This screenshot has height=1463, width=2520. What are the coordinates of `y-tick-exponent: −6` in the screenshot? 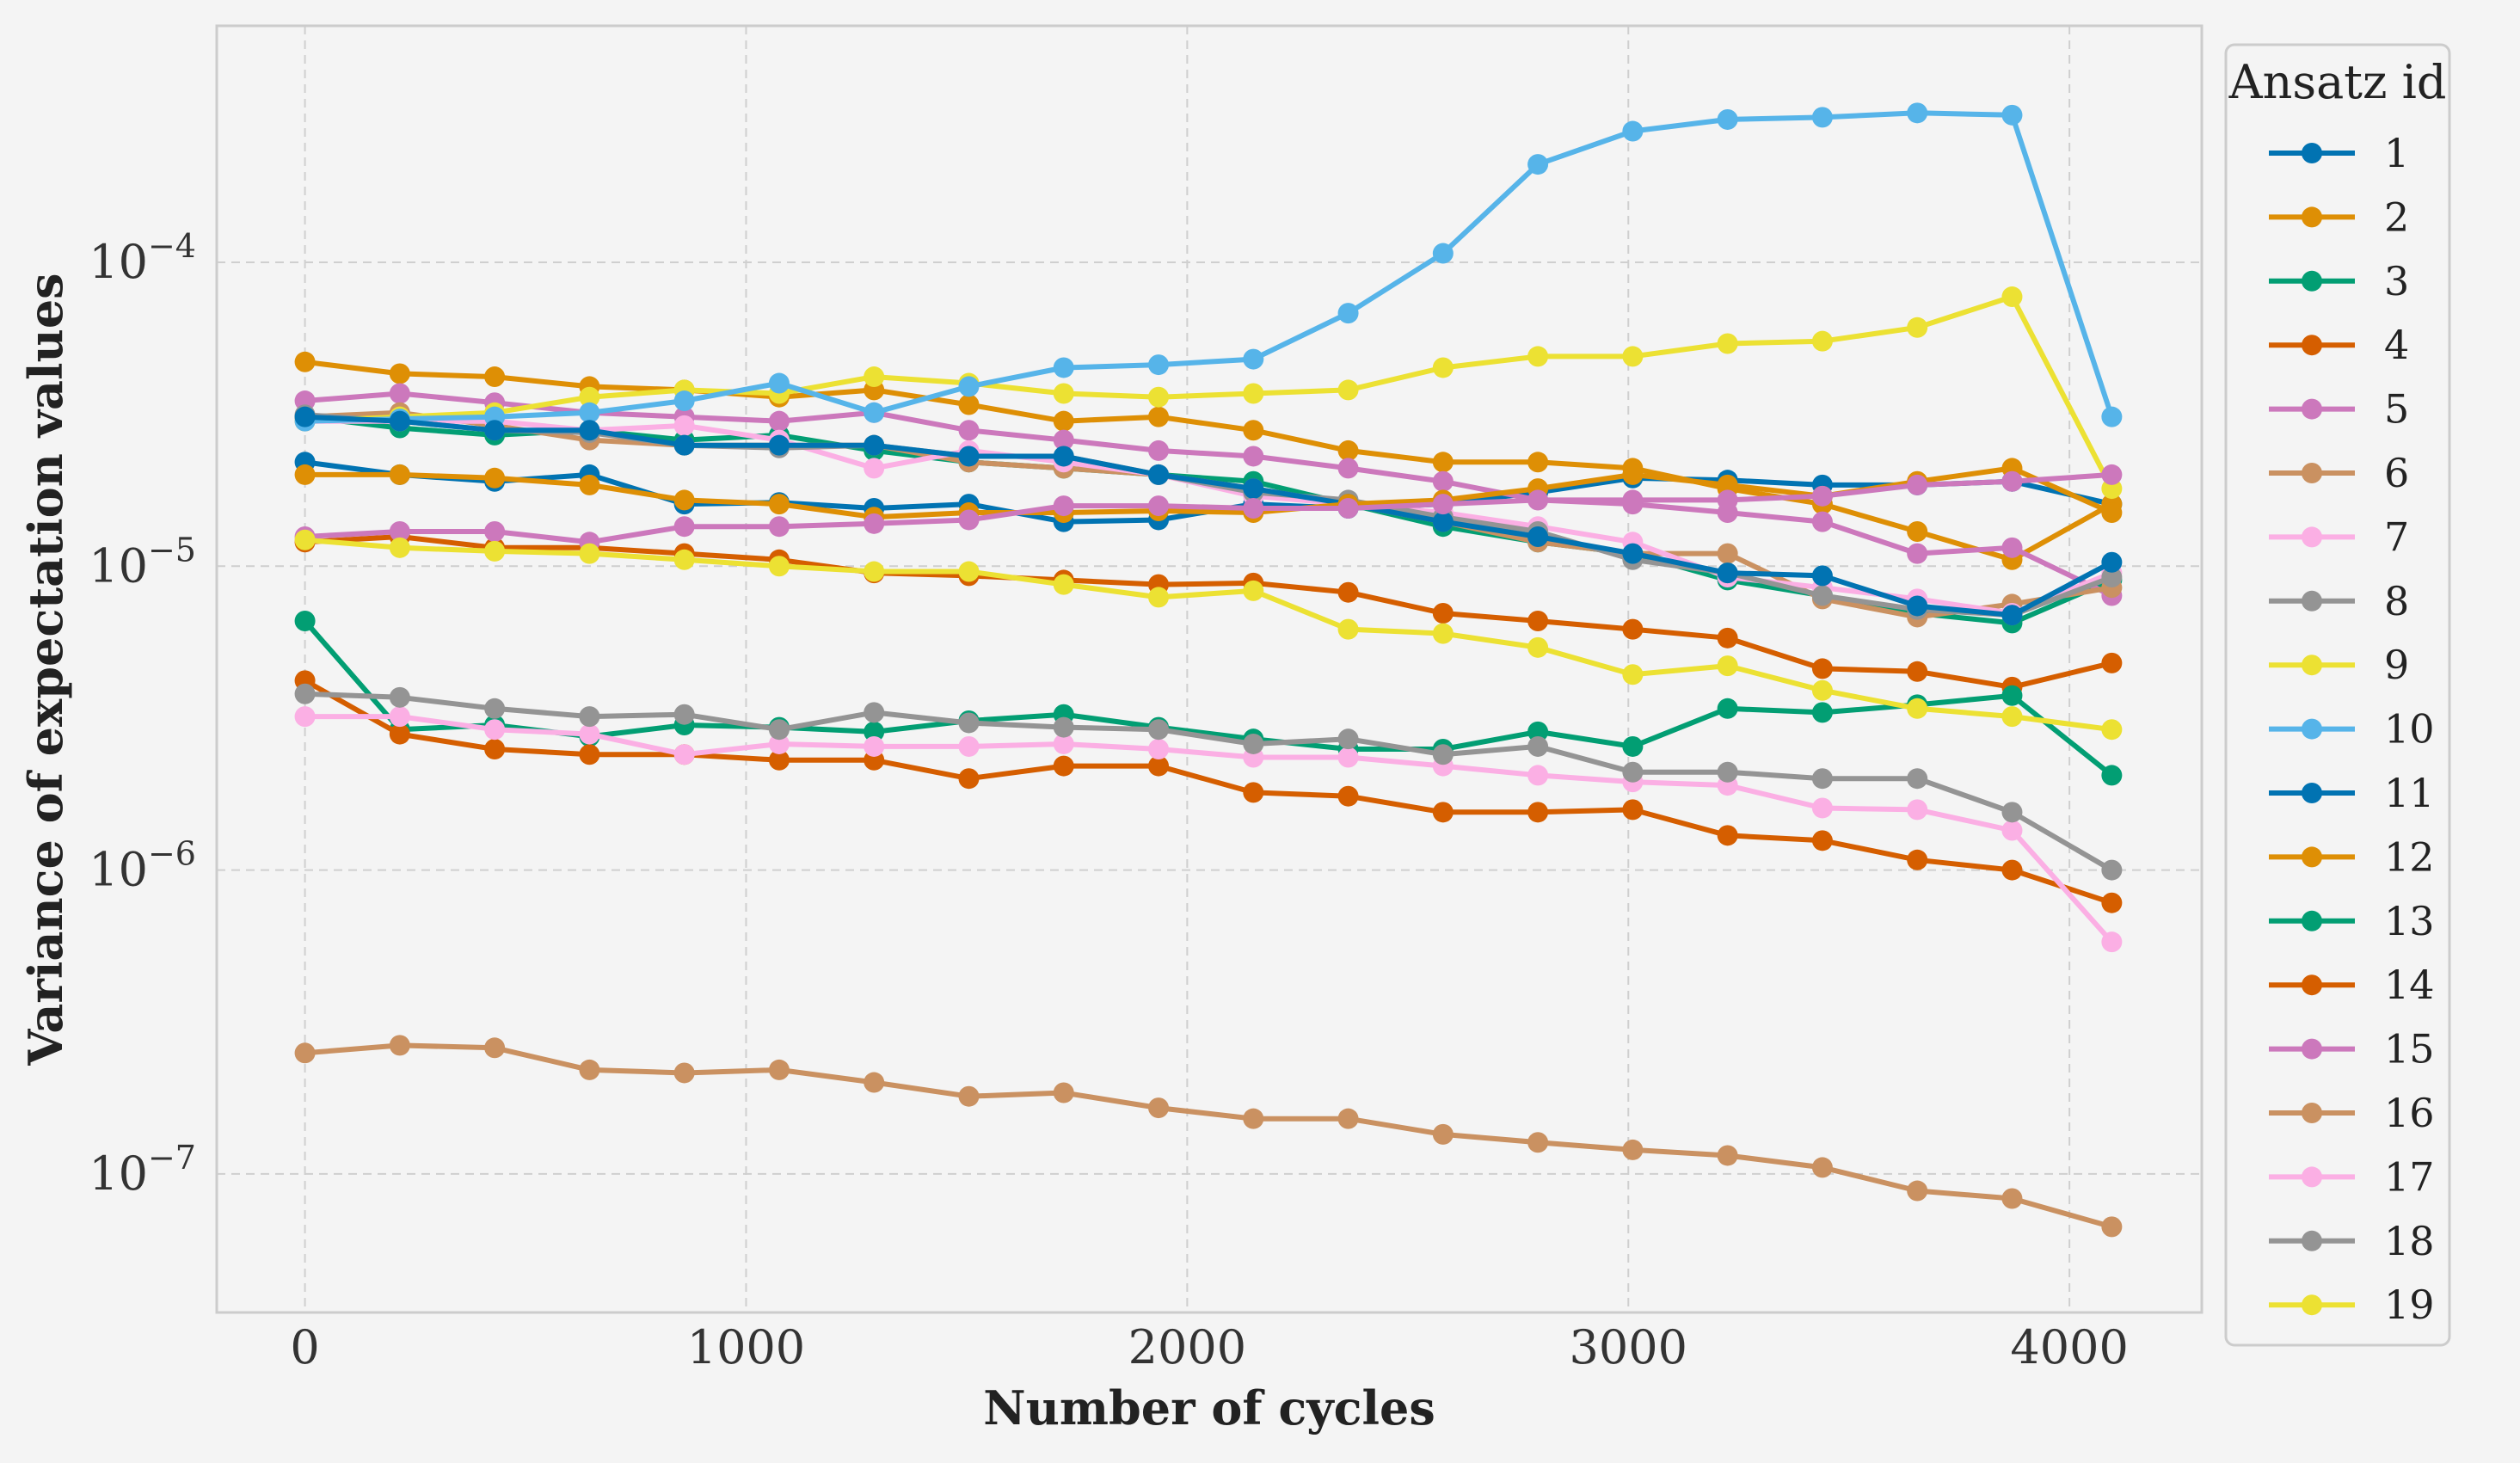 It's located at (172, 854).